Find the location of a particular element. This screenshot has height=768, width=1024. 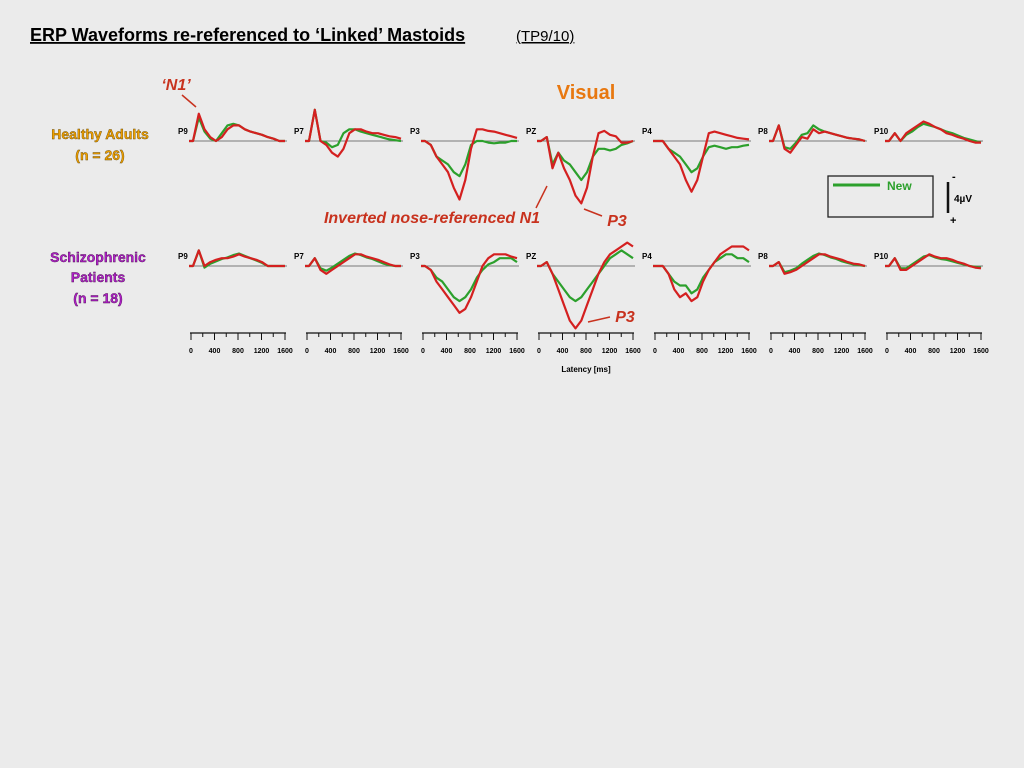

annotation-p3-top: P3 is located at coordinates (617, 221).